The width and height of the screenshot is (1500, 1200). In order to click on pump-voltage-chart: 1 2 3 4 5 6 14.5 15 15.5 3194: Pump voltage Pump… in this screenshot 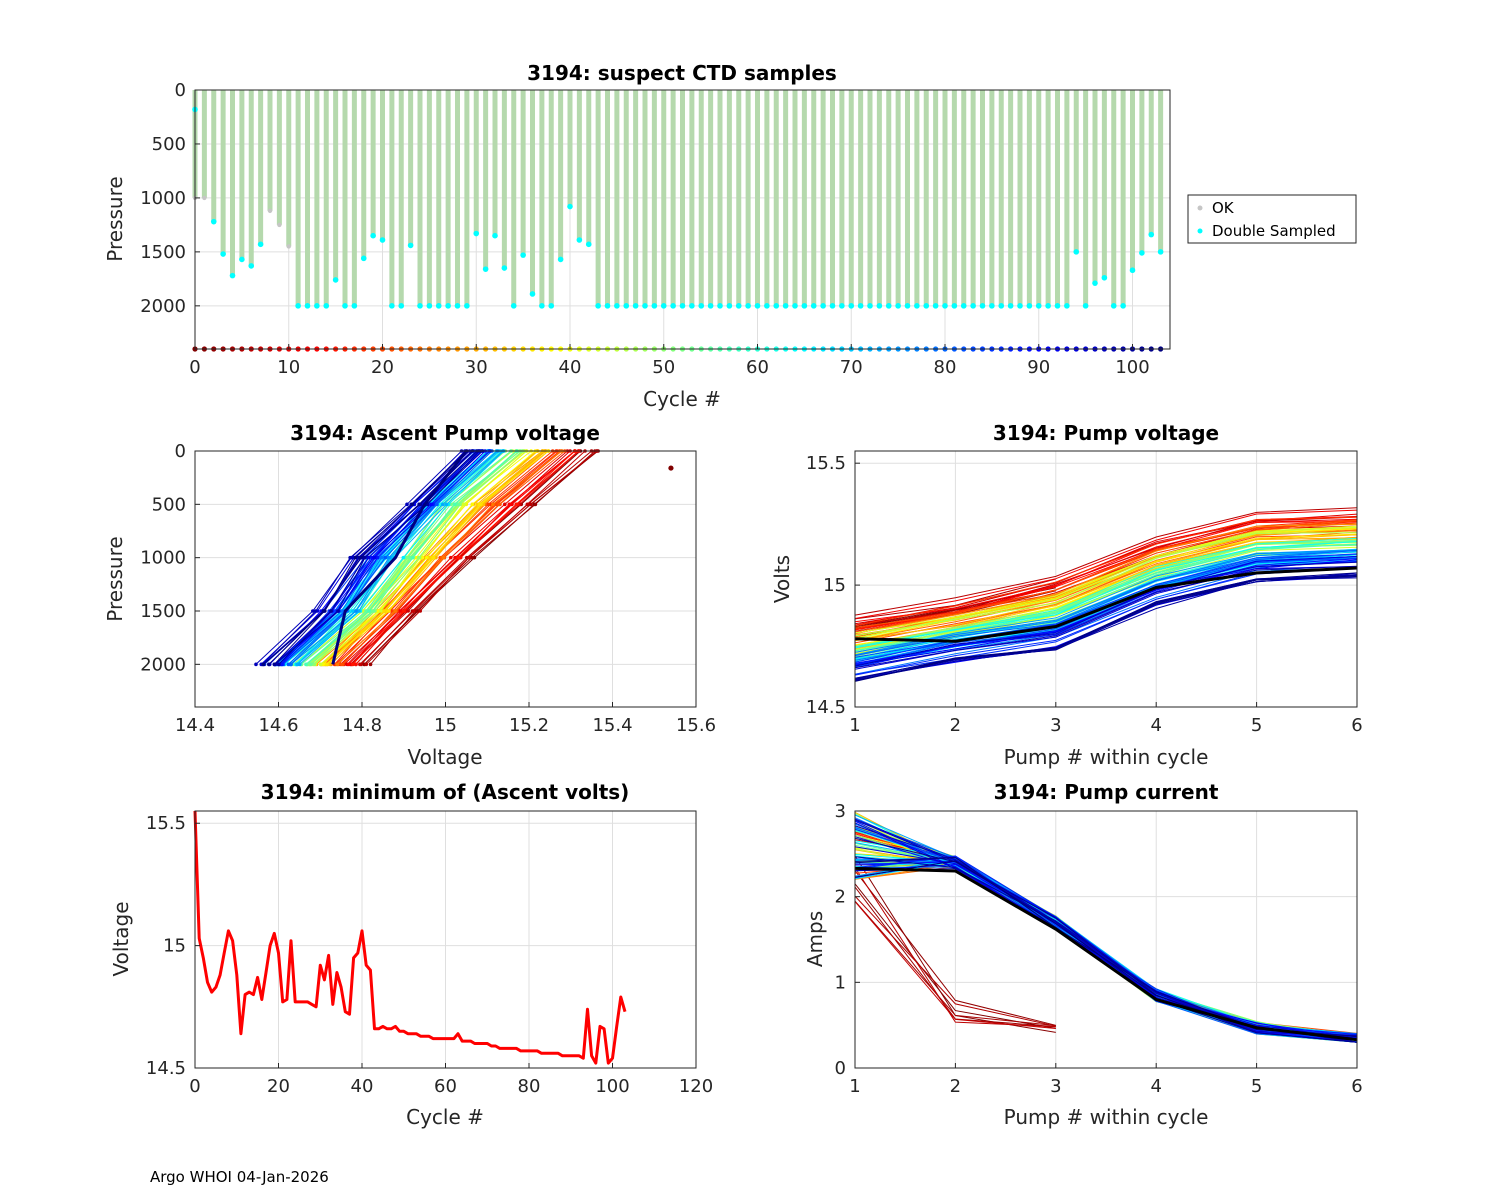, I will do `click(1066, 595)`.